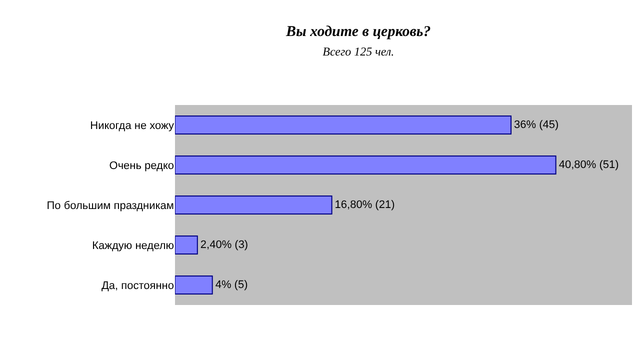 This screenshot has height=360, width=640. Describe the element at coordinates (110, 206) in the screenshot. I see `y-tick-label: По большим праздникам` at that location.